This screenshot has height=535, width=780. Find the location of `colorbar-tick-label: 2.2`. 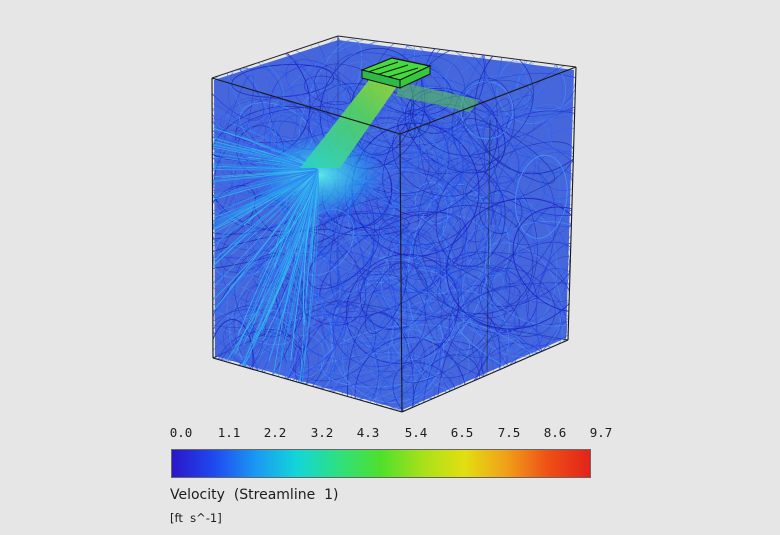

colorbar-tick-label: 2.2 is located at coordinates (275, 432).